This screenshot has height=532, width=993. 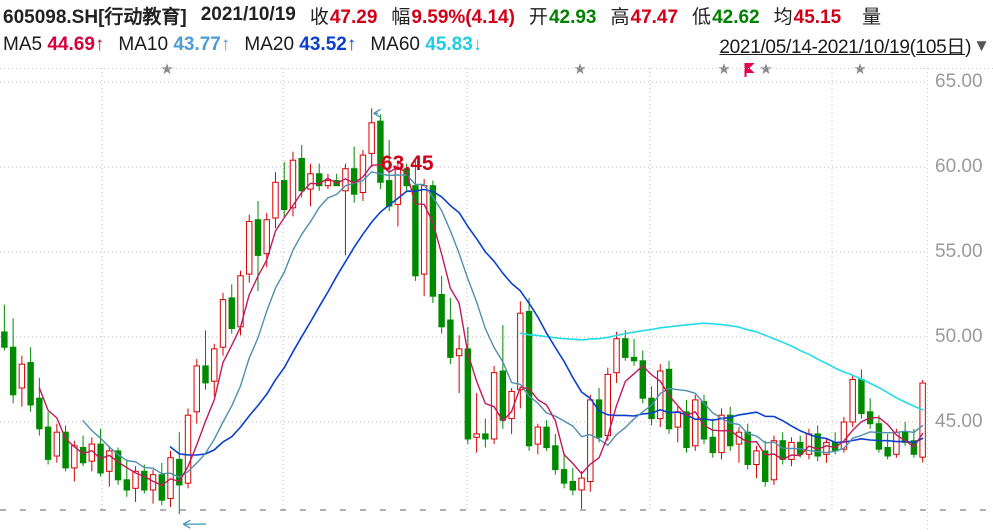 What do you see at coordinates (654, 17) in the screenshot?
I see `quote-field-value: 47.47` at bounding box center [654, 17].